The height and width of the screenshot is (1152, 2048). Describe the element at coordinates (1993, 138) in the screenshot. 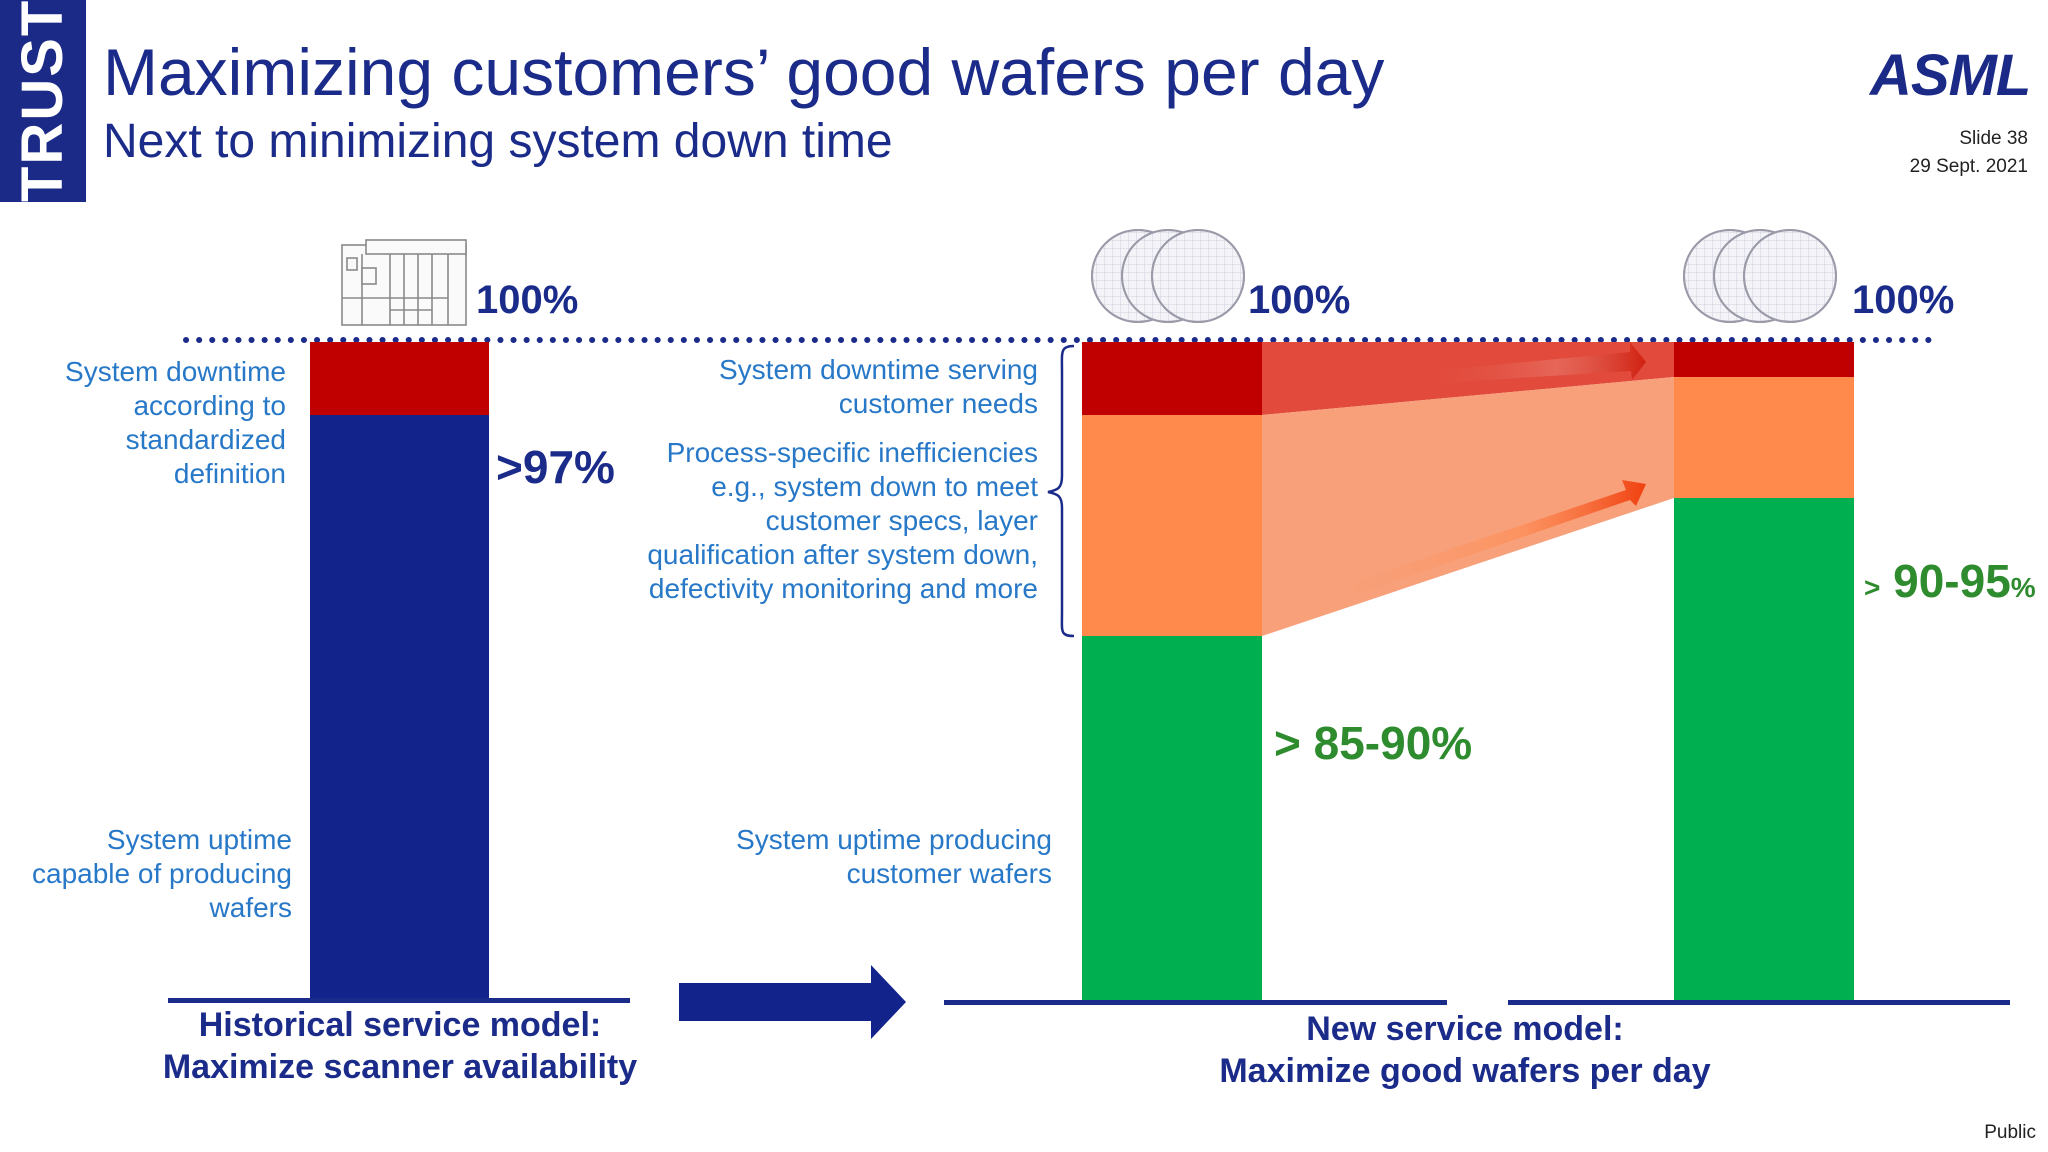

I see `slide-number: Slide 38` at that location.